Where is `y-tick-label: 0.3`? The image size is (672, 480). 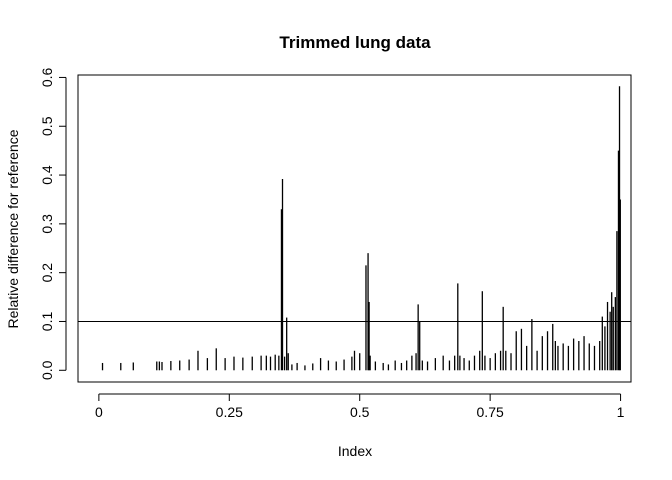
y-tick-label: 0.3 is located at coordinates (47, 224).